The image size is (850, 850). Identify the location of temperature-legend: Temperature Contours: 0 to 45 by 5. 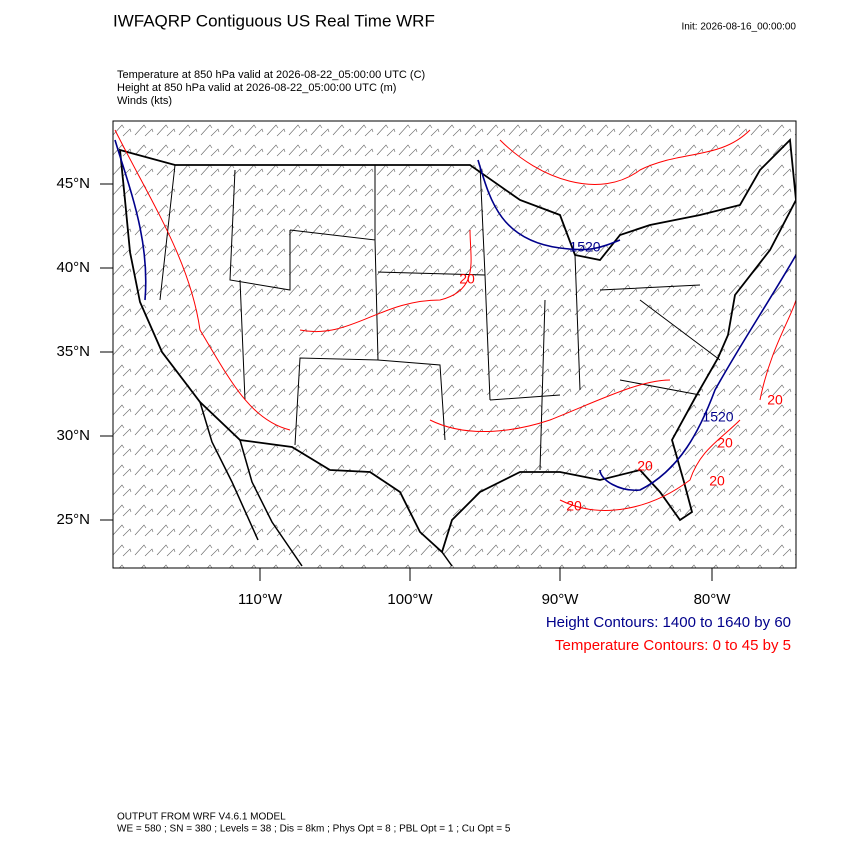
(673, 645).